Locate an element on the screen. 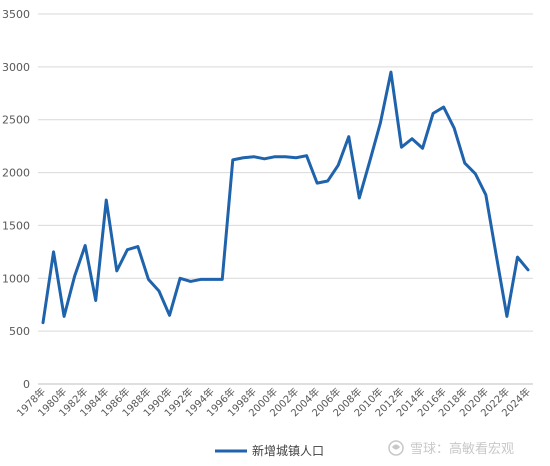 This screenshot has width=550, height=466. legend: 新增城镇人口 is located at coordinates (269, 450).